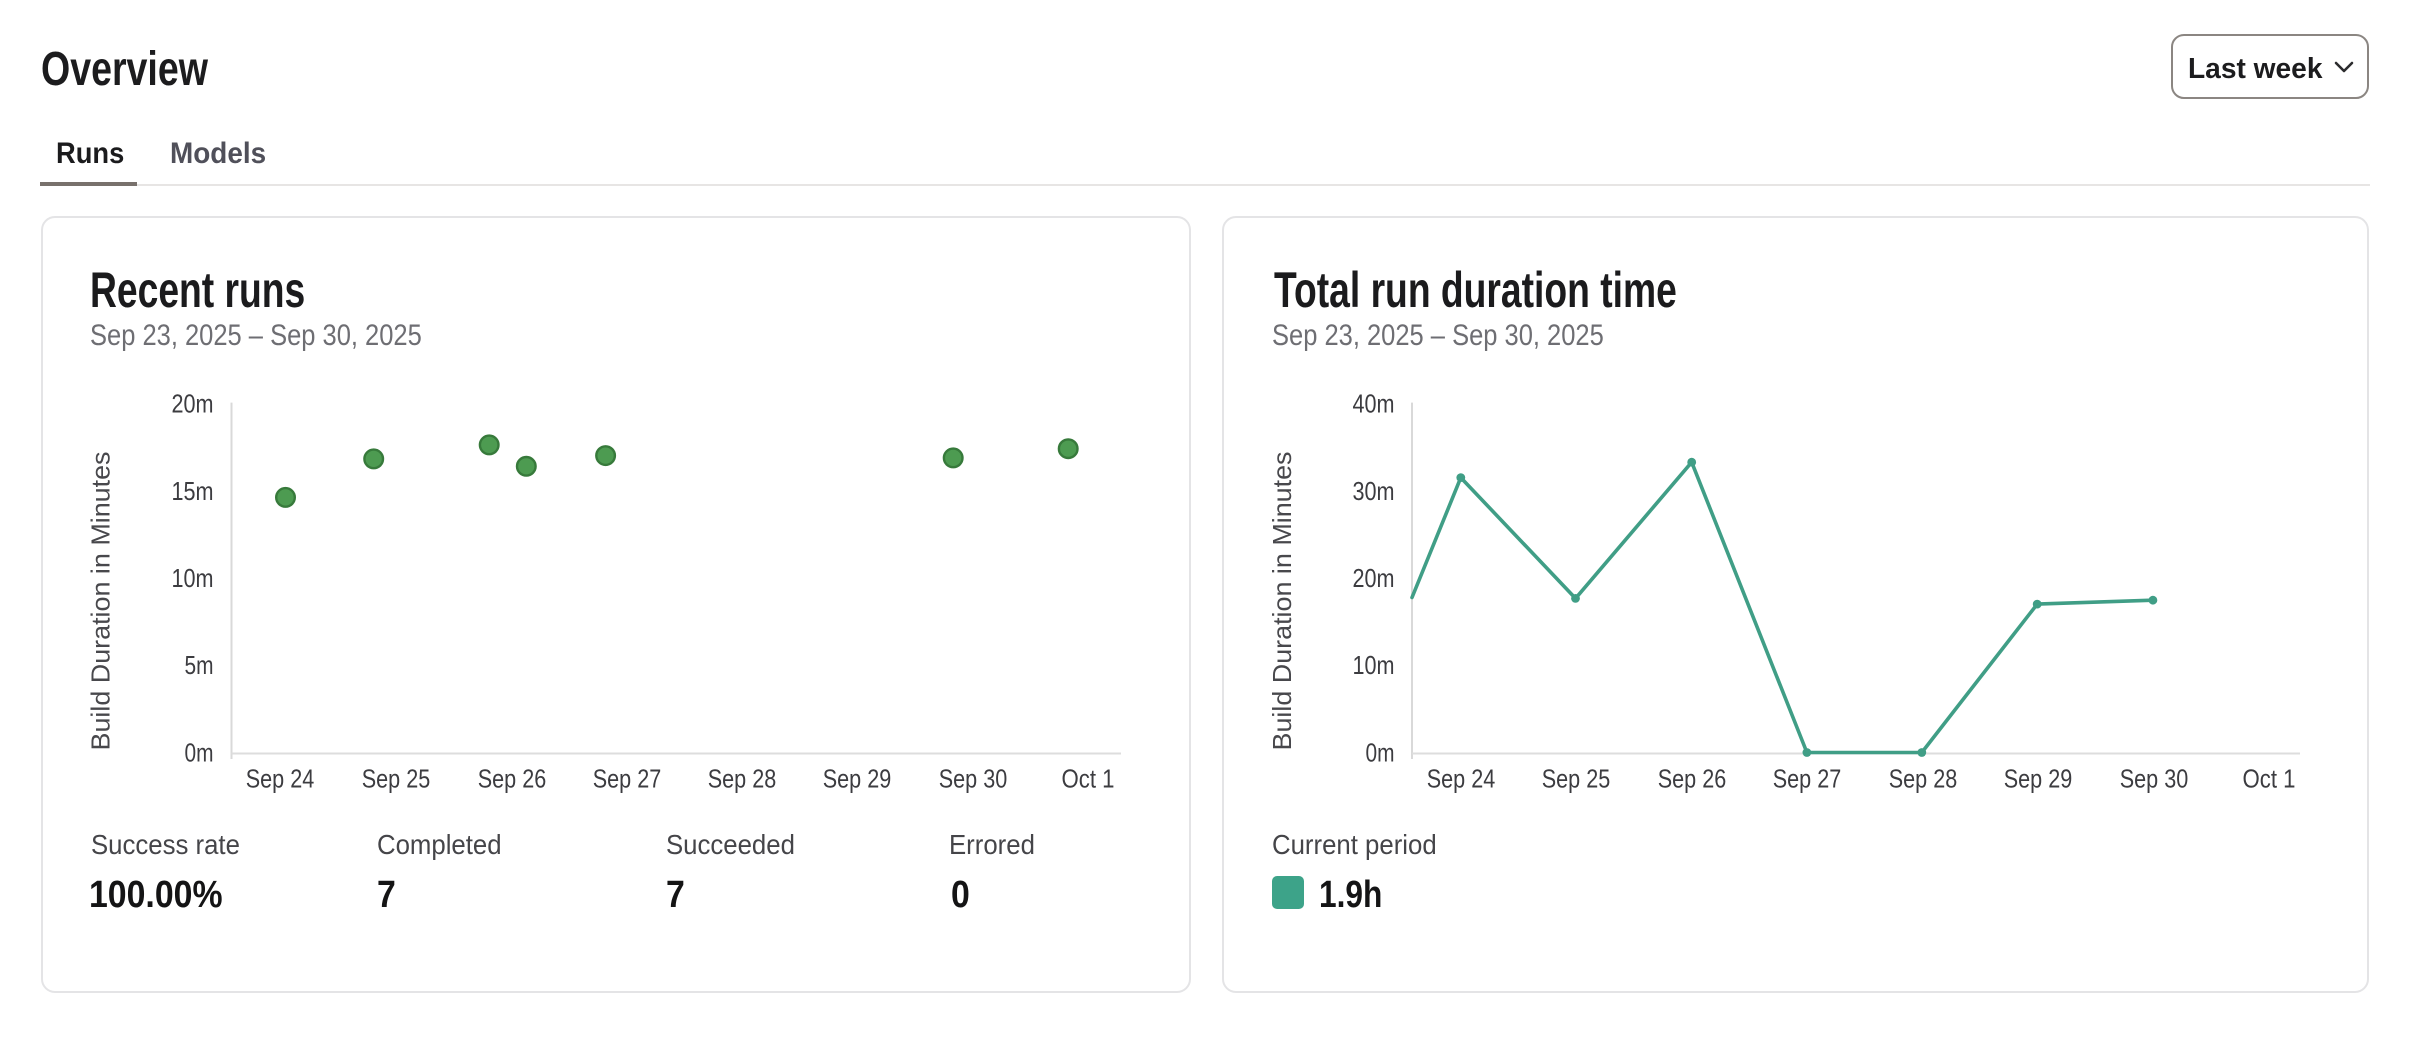  I want to click on svg-text: 5m, so click(199, 665).